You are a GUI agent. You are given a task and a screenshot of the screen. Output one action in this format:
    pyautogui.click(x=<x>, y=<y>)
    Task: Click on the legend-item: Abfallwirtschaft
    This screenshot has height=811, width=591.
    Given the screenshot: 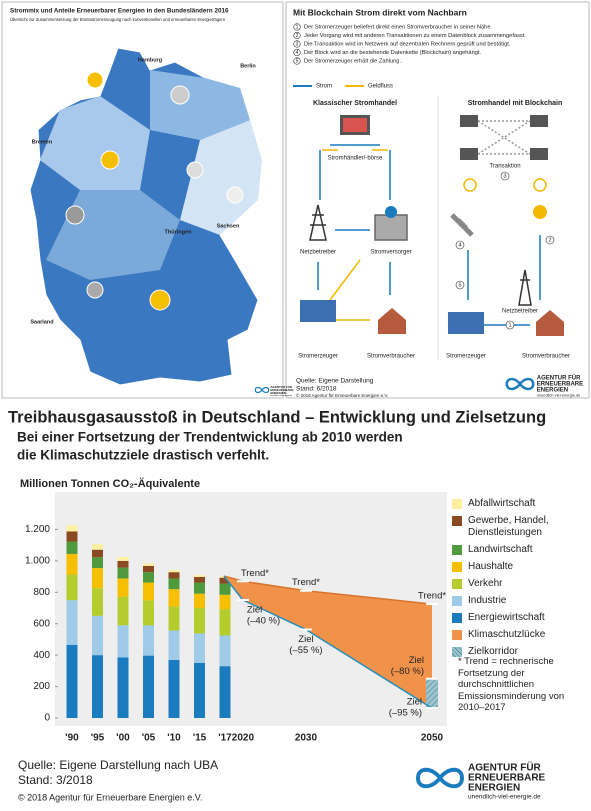 What is the action you would take?
    pyautogui.click(x=518, y=504)
    